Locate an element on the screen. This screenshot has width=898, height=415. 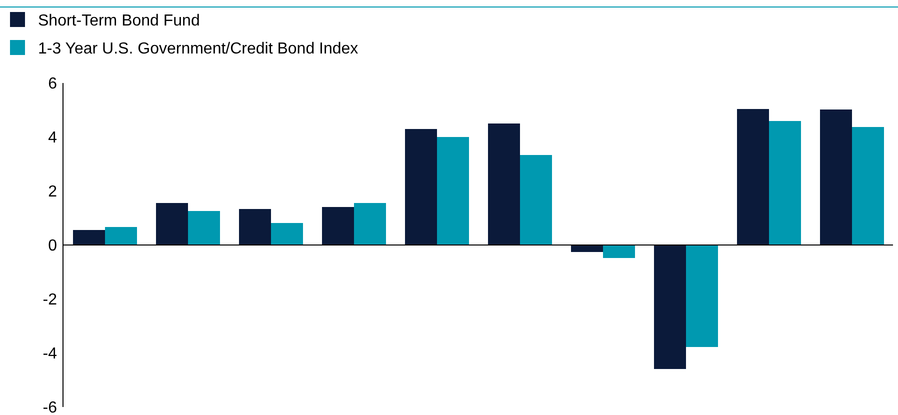
y-tick-label: 4 is located at coordinates (53, 138).